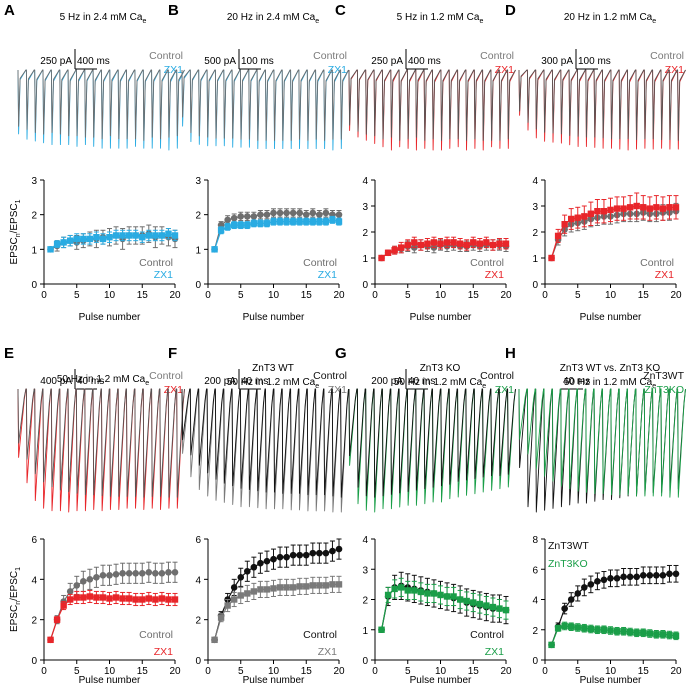 This screenshot has width=686, height=689. I want to click on series-zx1, so click(113, 616).